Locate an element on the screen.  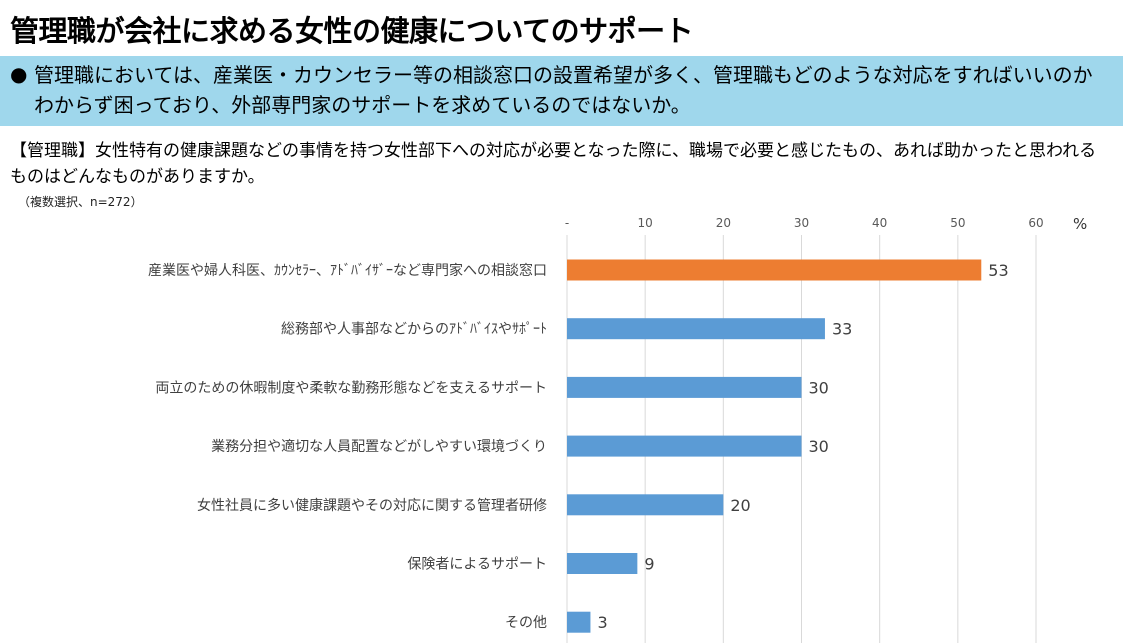
tick-label: 20 is located at coordinates (723, 223).